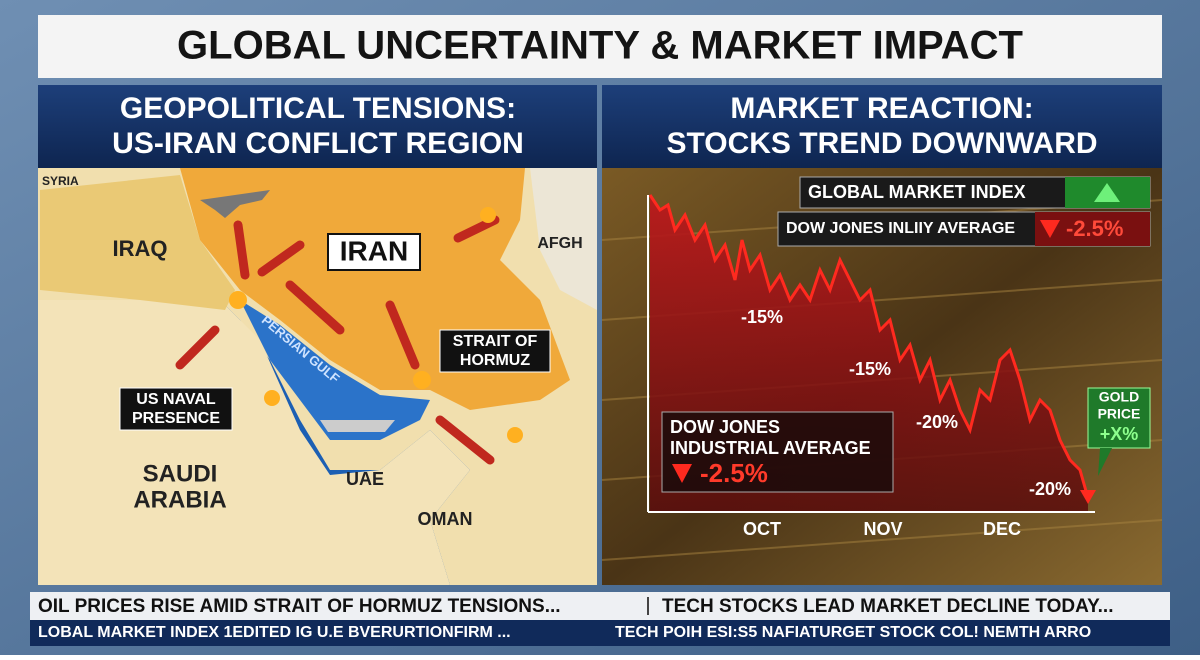 This screenshot has width=1200, height=660. I want to click on dow-card, so click(777, 452).